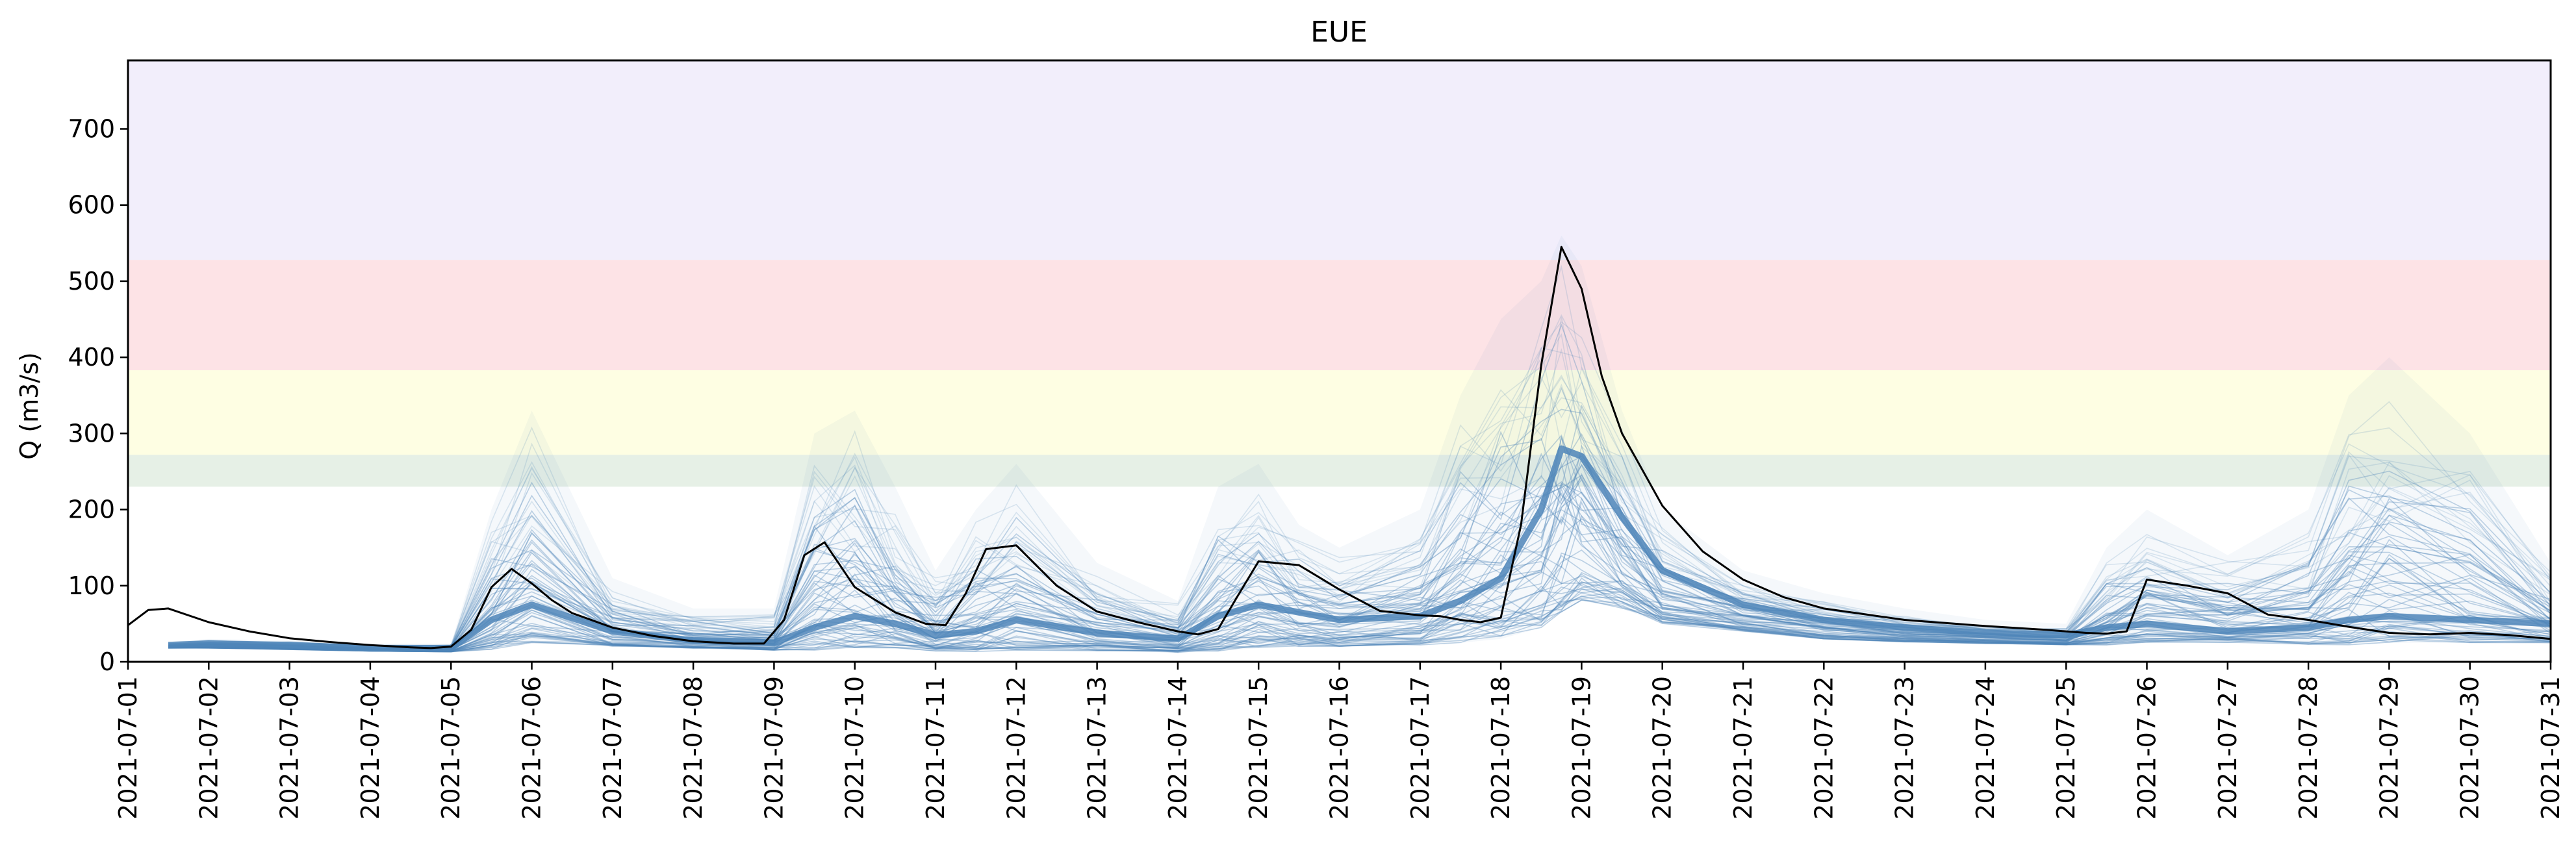 The width and height of the screenshot is (2576, 856). What do you see at coordinates (91, 281) in the screenshot?
I see `y-tick-label: 500` at bounding box center [91, 281].